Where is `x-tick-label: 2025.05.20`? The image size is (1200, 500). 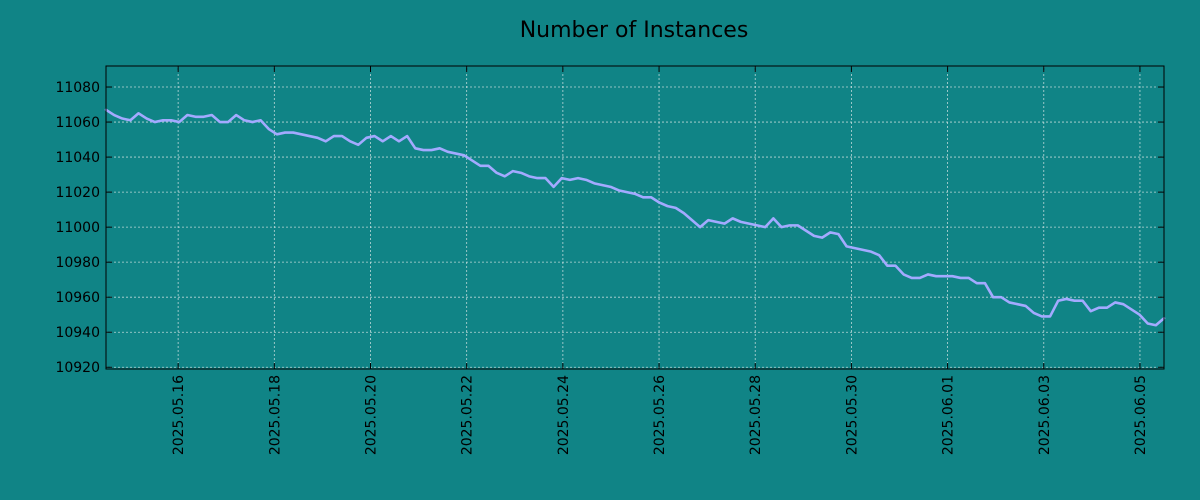 x-tick-label: 2025.05.20 is located at coordinates (372, 415).